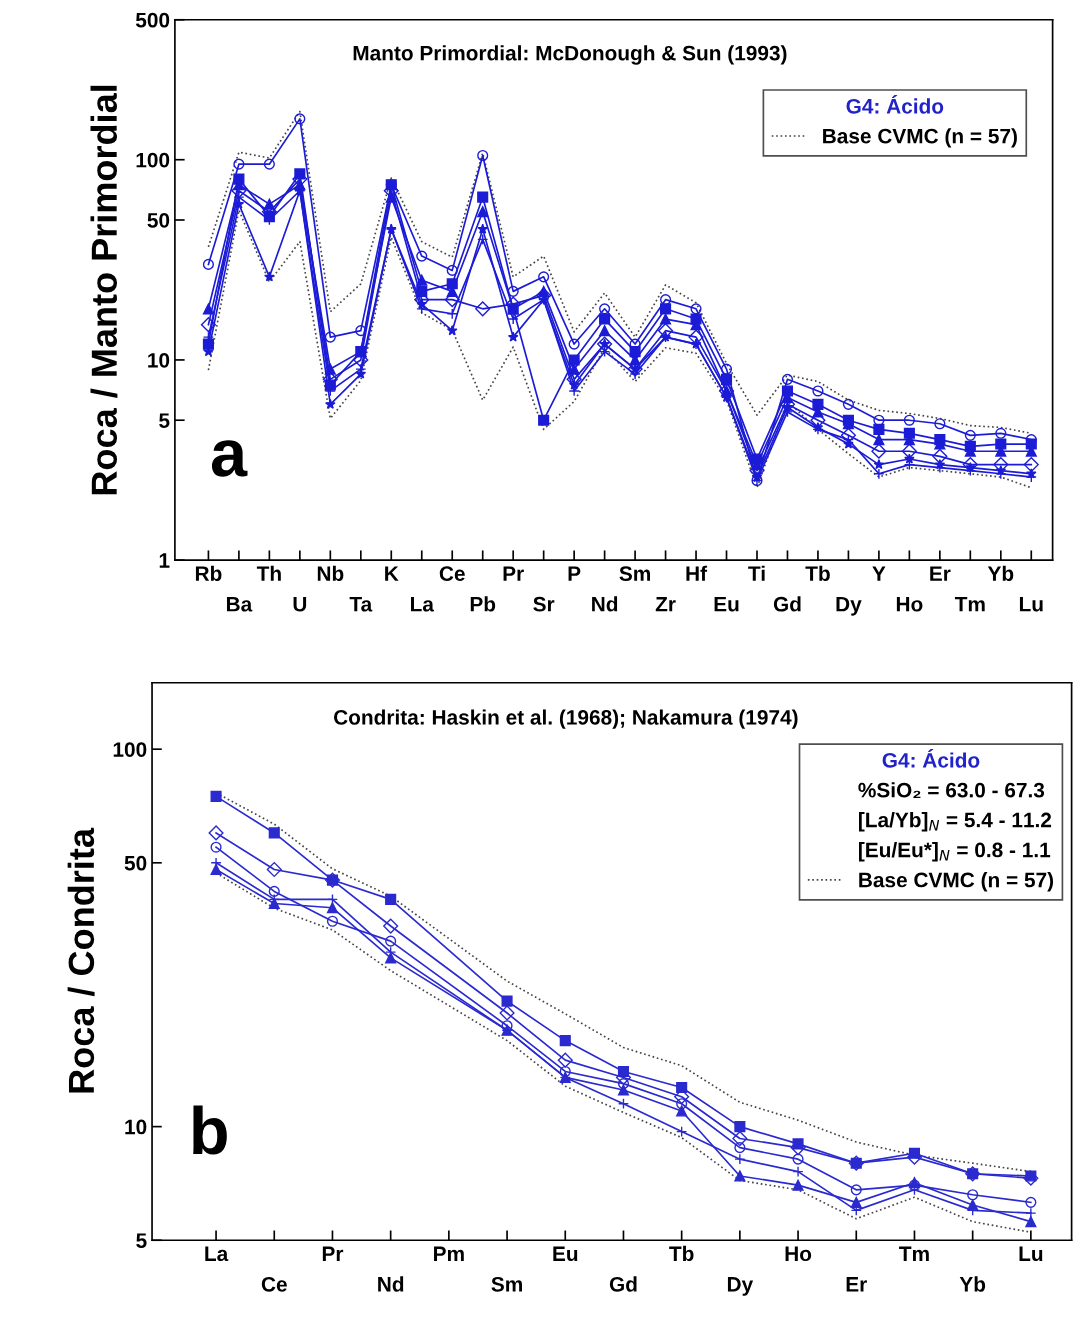  I want to click on x-tick-label: Rb, so click(208, 573).